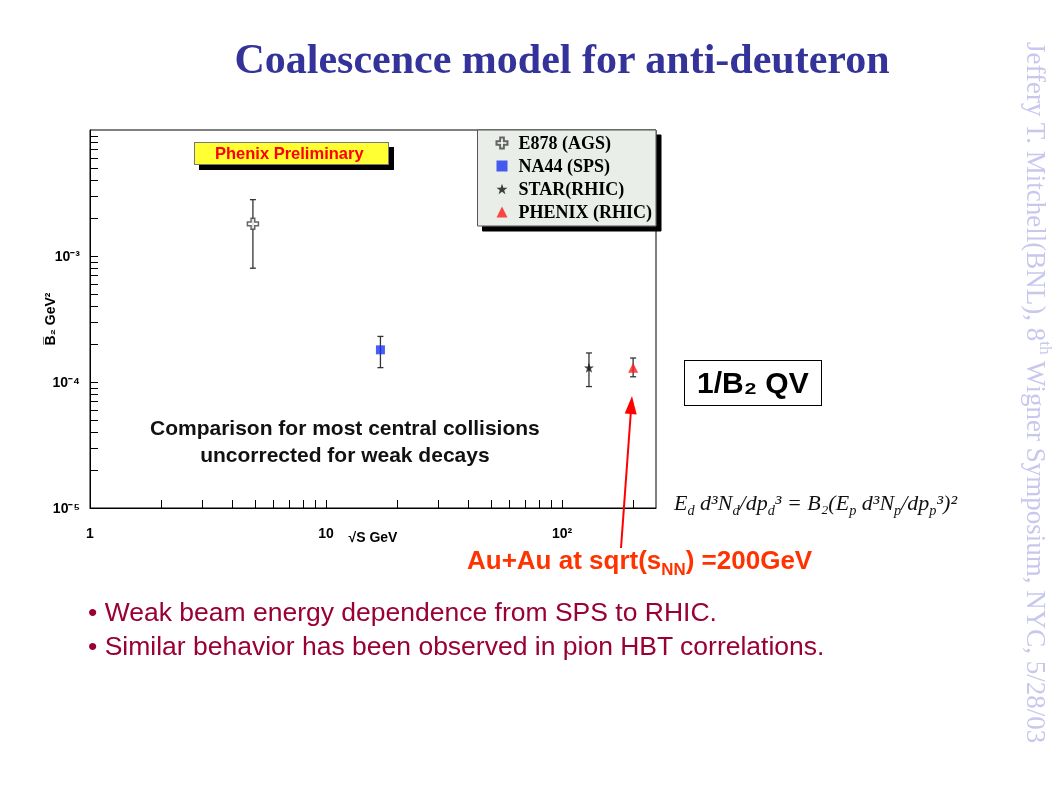 This screenshot has height=793, width=1058. What do you see at coordinates (562, 533) in the screenshot?
I see `x-tick-label: 10²` at bounding box center [562, 533].